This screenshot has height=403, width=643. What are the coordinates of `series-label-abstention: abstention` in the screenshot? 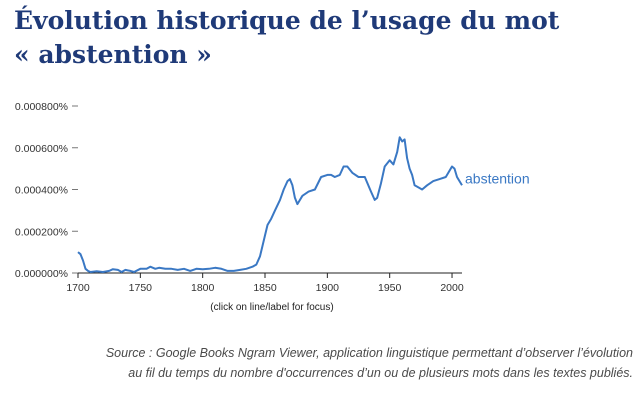 It's located at (497, 178).